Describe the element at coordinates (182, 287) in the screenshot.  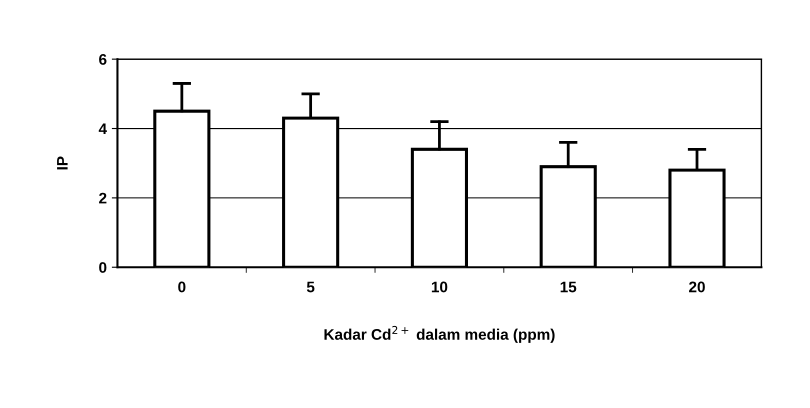
I see `x-tick-label: 0` at that location.